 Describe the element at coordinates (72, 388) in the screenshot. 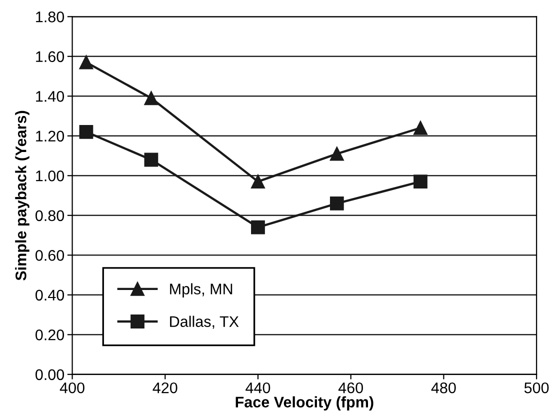

I see `x-tick-label: 400` at that location.